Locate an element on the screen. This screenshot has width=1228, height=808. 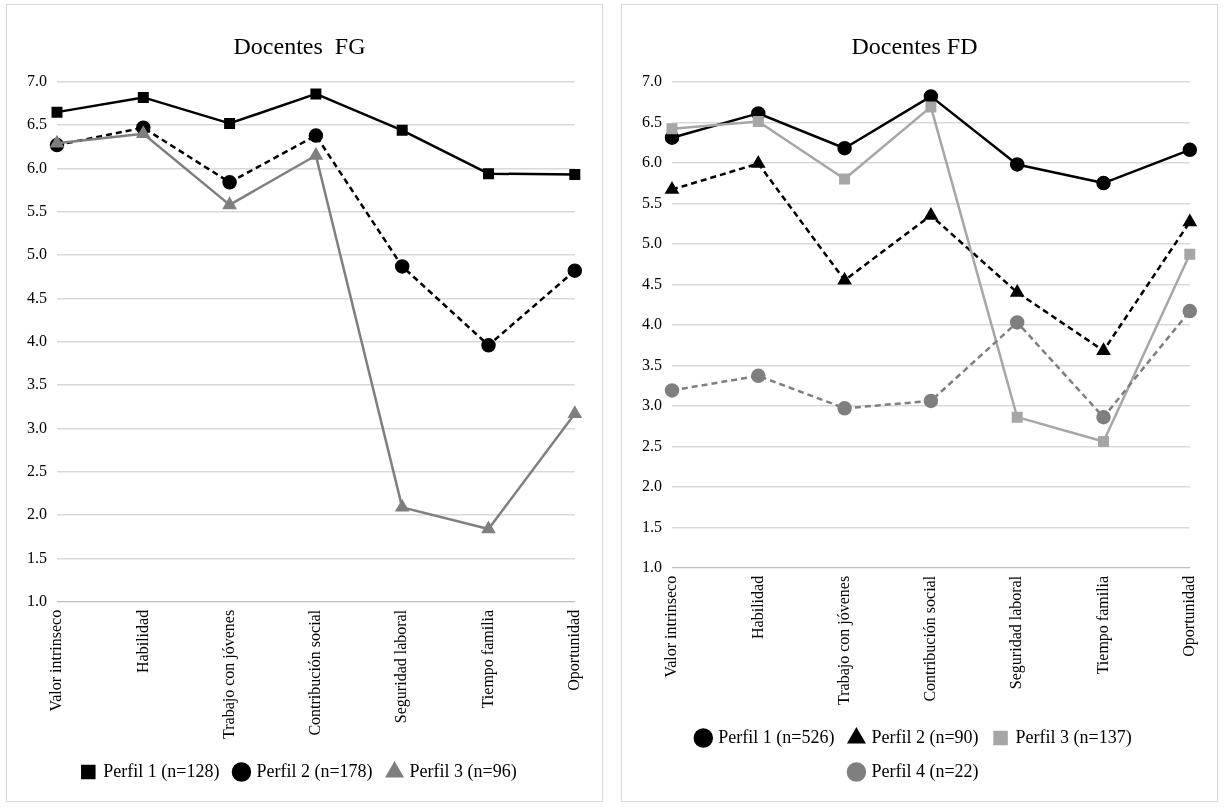
legend-label: Perfil 2 (n=90) is located at coordinates (925, 737).